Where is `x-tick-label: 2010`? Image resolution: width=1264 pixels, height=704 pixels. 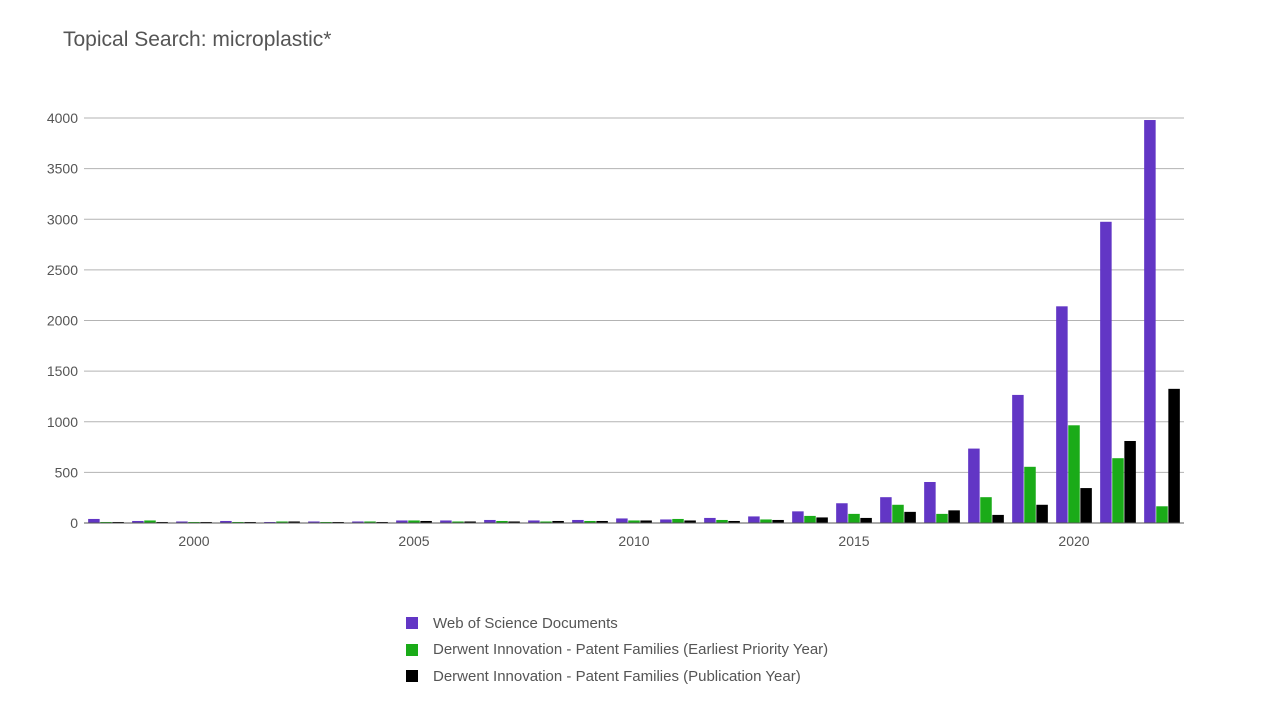 x-tick-label: 2010 is located at coordinates (633, 541).